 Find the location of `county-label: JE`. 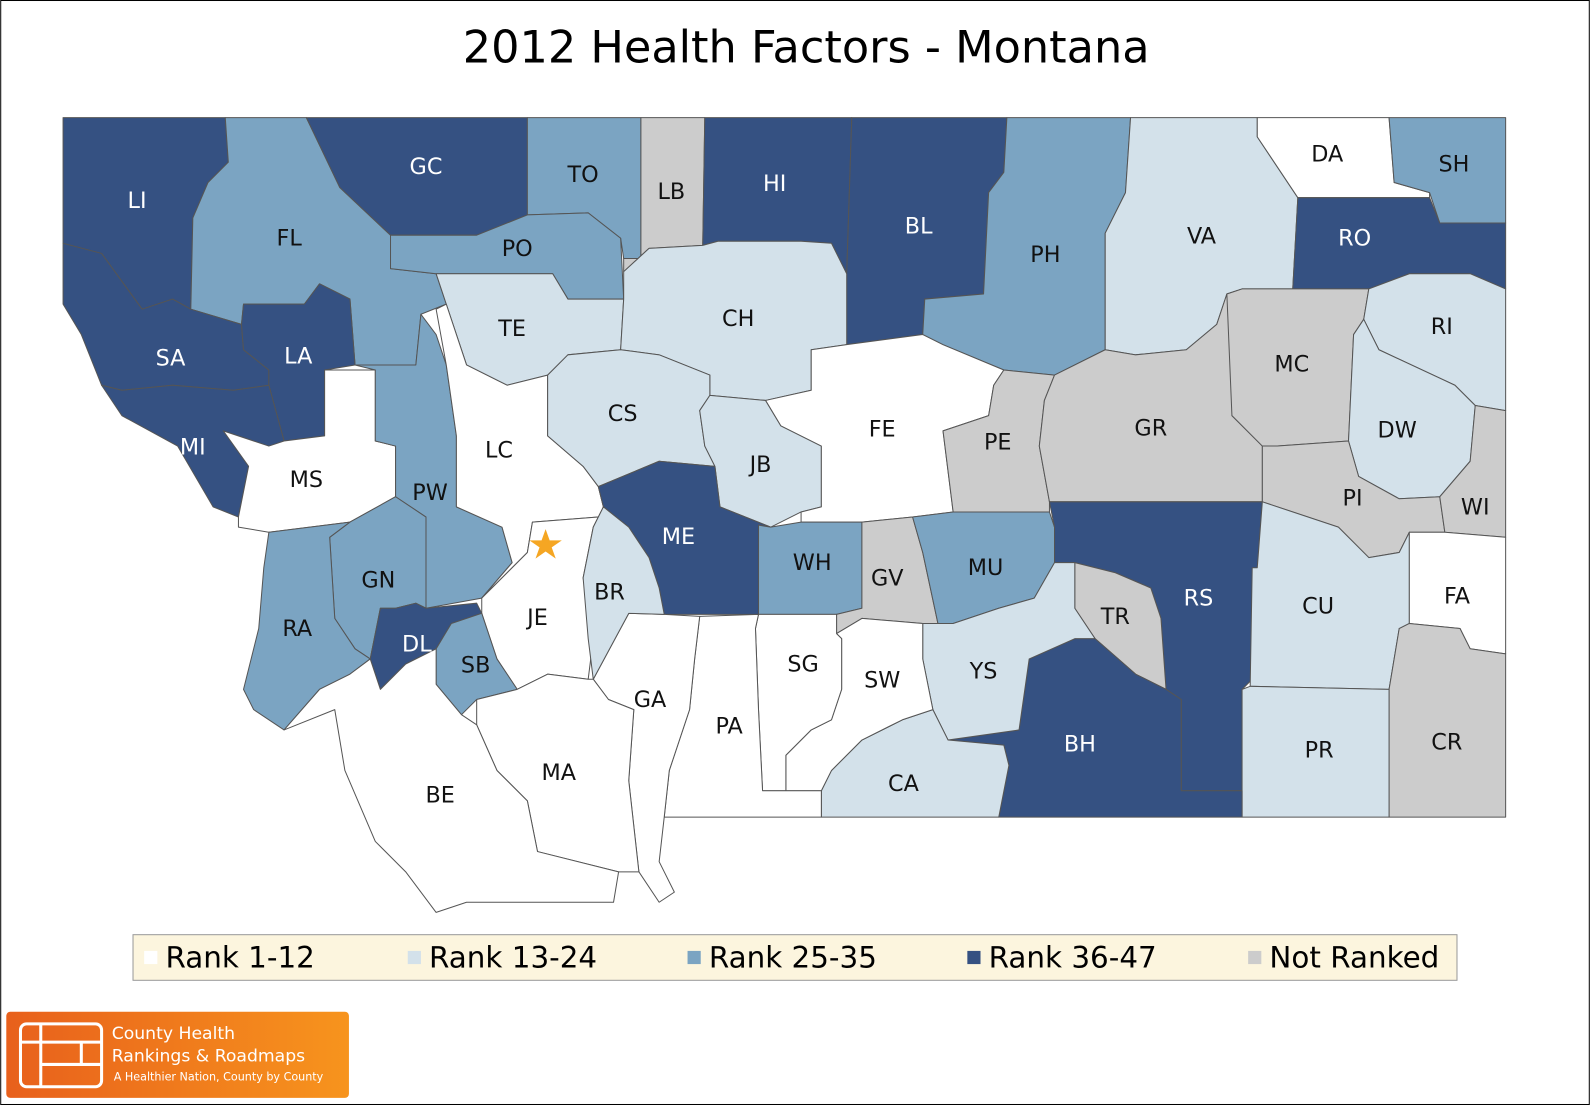

county-label: JE is located at coordinates (536, 618).